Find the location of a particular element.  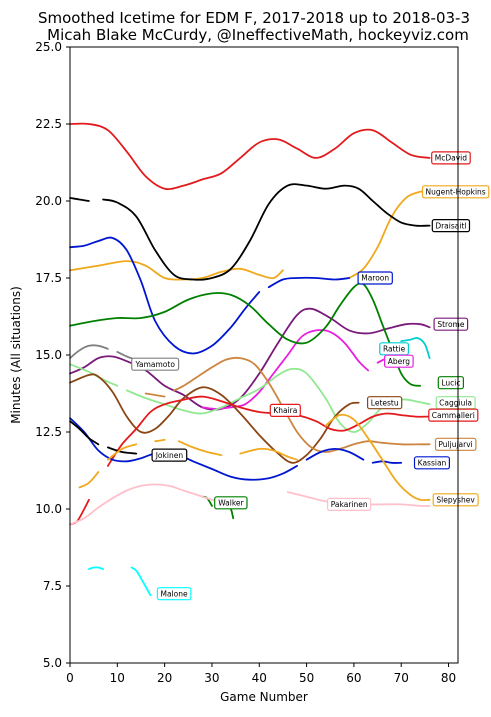

series-label-lucic: Lucic is located at coordinates (450, 383).